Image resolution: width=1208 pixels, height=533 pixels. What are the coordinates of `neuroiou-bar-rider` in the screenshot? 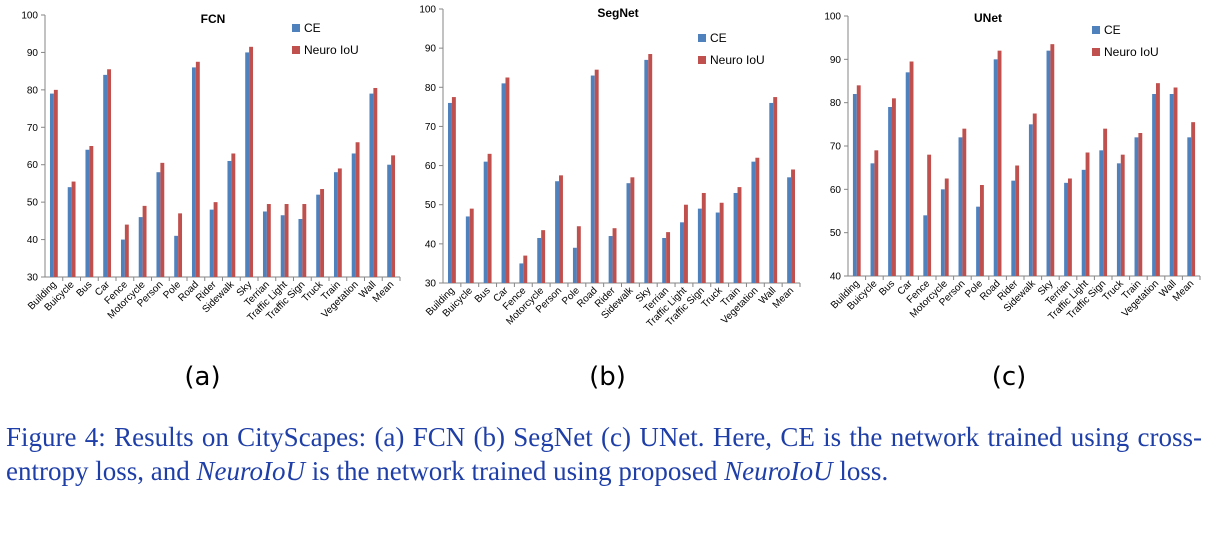 It's located at (614, 255).